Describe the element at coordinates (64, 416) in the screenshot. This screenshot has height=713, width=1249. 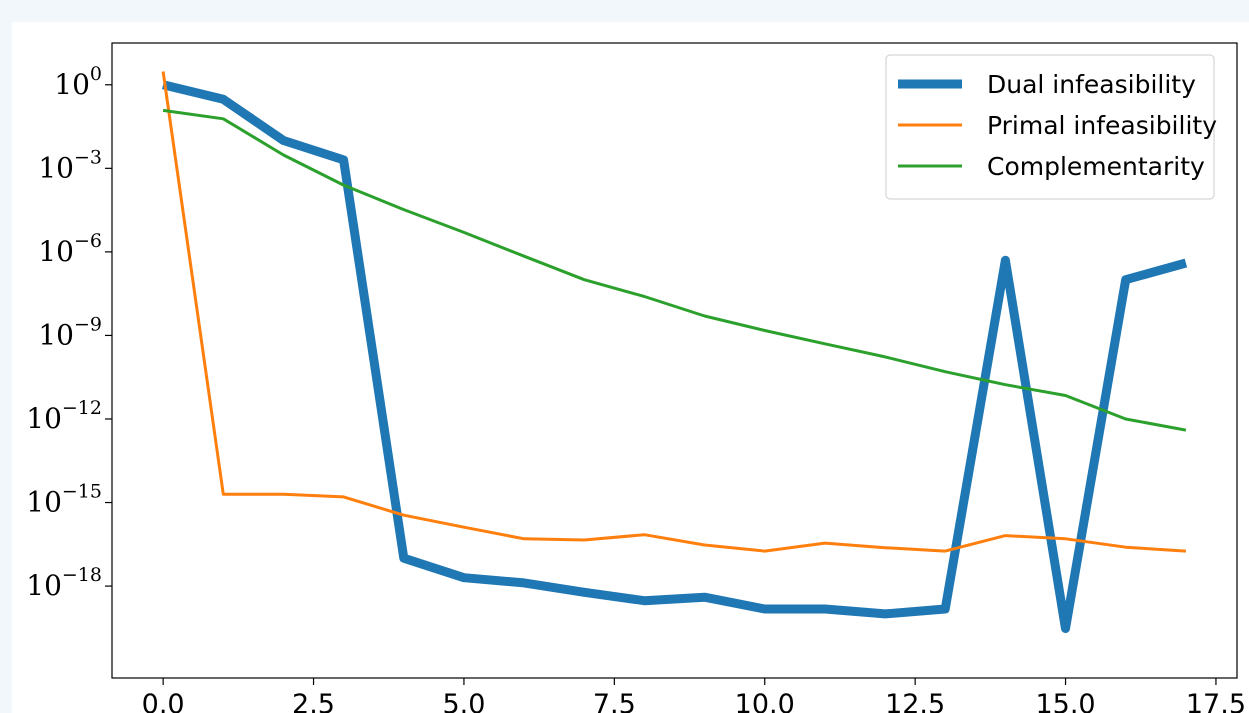
I see `y-tick-label: 10⁻¹²` at that location.